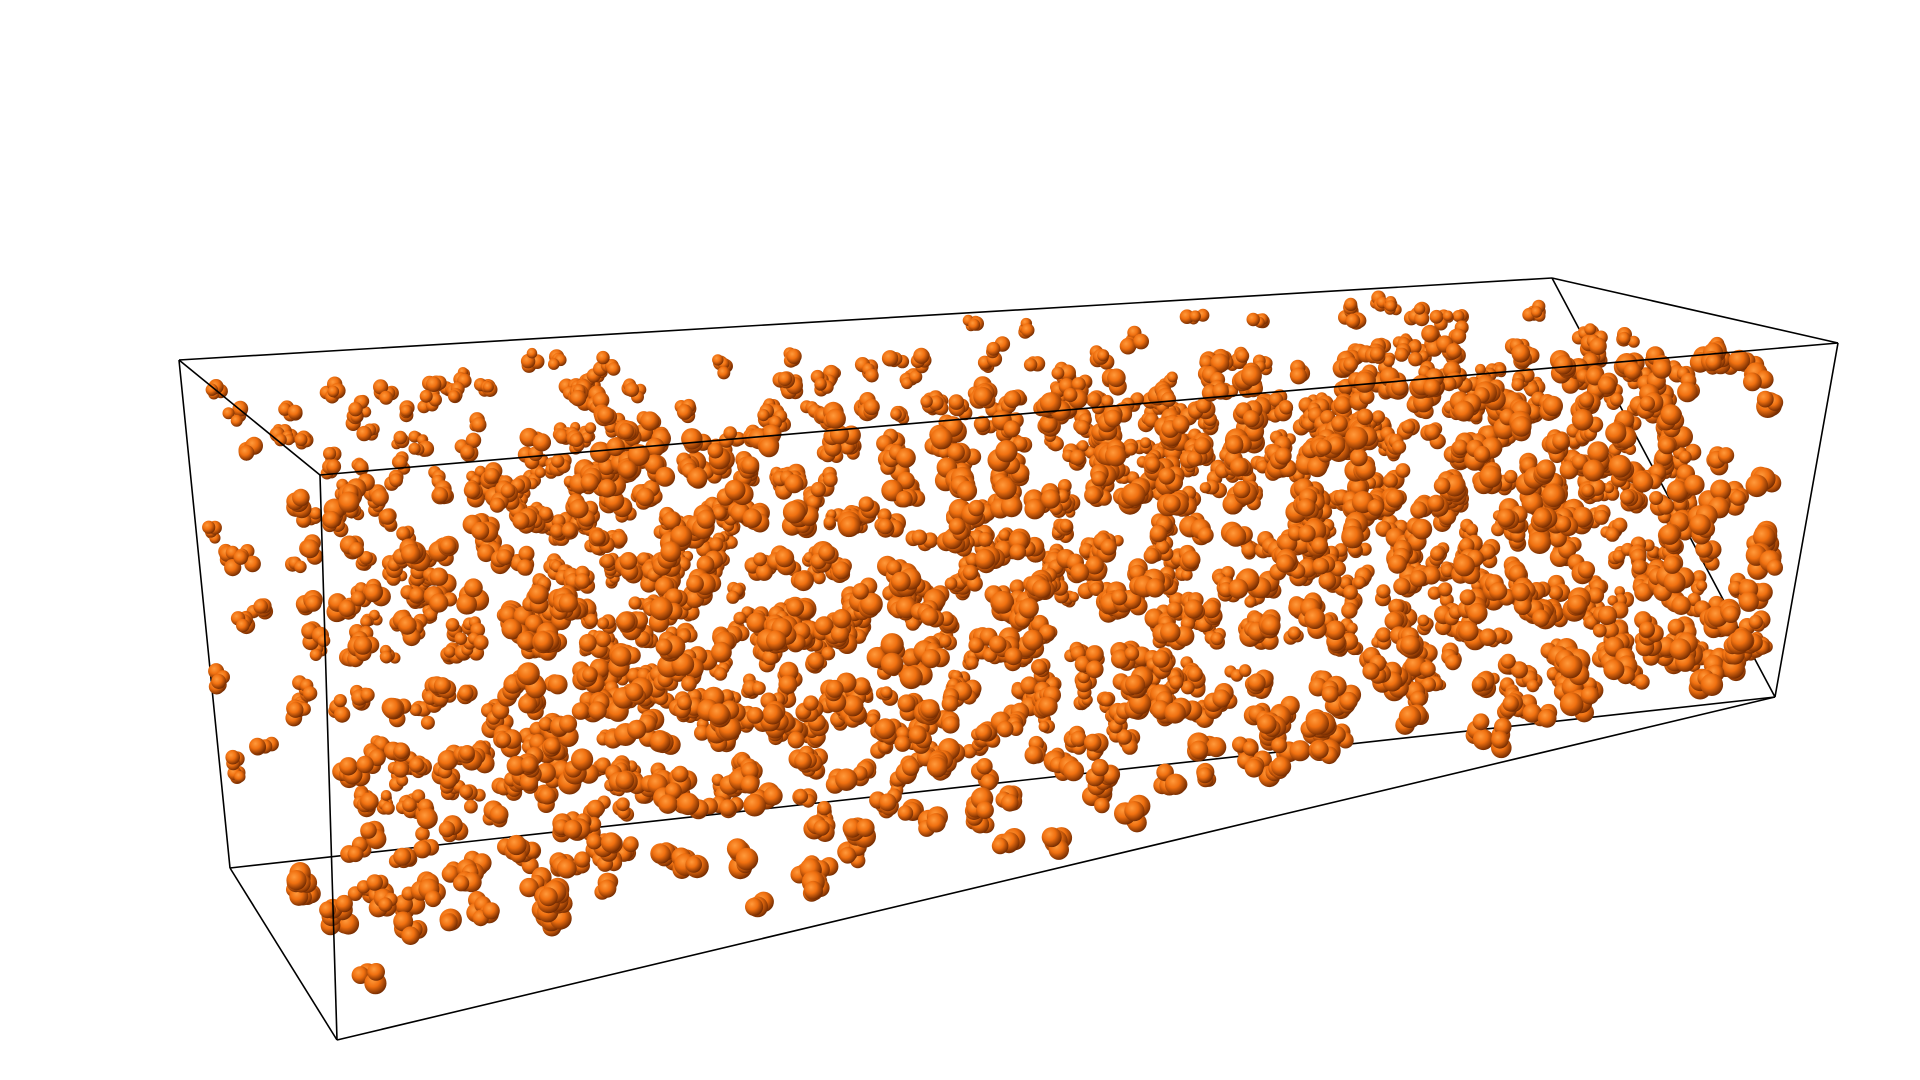 This screenshot has height=1080, width=1920. I want to click on box-edge-back-left, so click(204, 614).